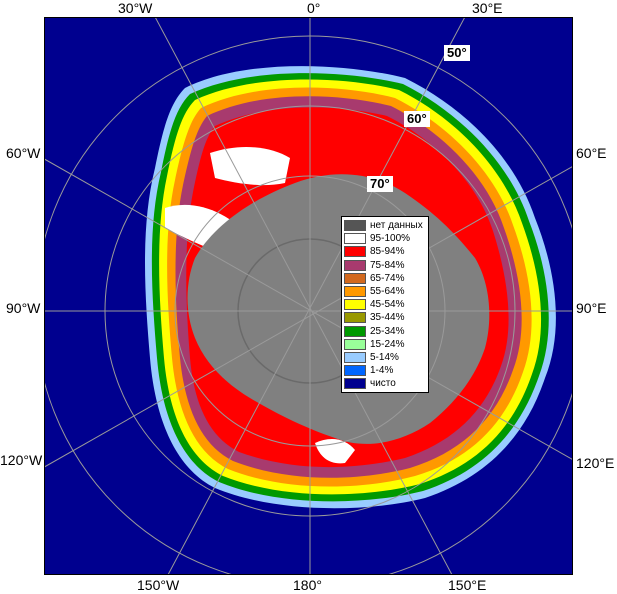  I want to click on legend-item: 55-64%, so click(386, 291).